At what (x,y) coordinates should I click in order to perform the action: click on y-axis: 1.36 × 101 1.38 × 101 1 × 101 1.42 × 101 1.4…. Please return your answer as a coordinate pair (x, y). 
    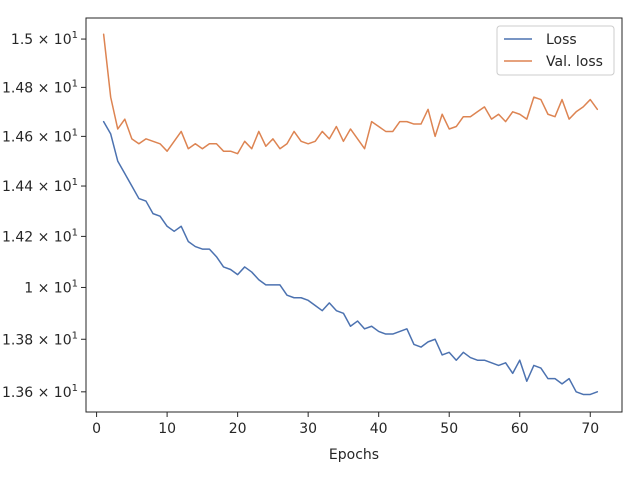
    Looking at the image, I should click on (44, 215).